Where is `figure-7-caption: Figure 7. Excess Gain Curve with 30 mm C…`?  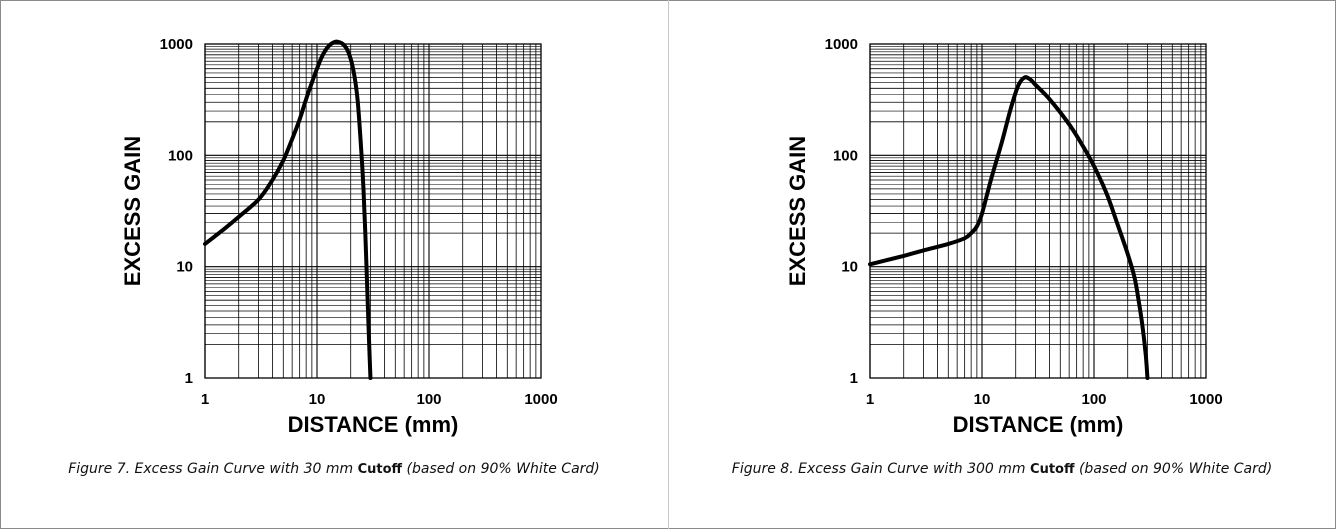
figure-7-caption: Figure 7. Excess Gain Curve with 30 mm C… is located at coordinates (334, 469).